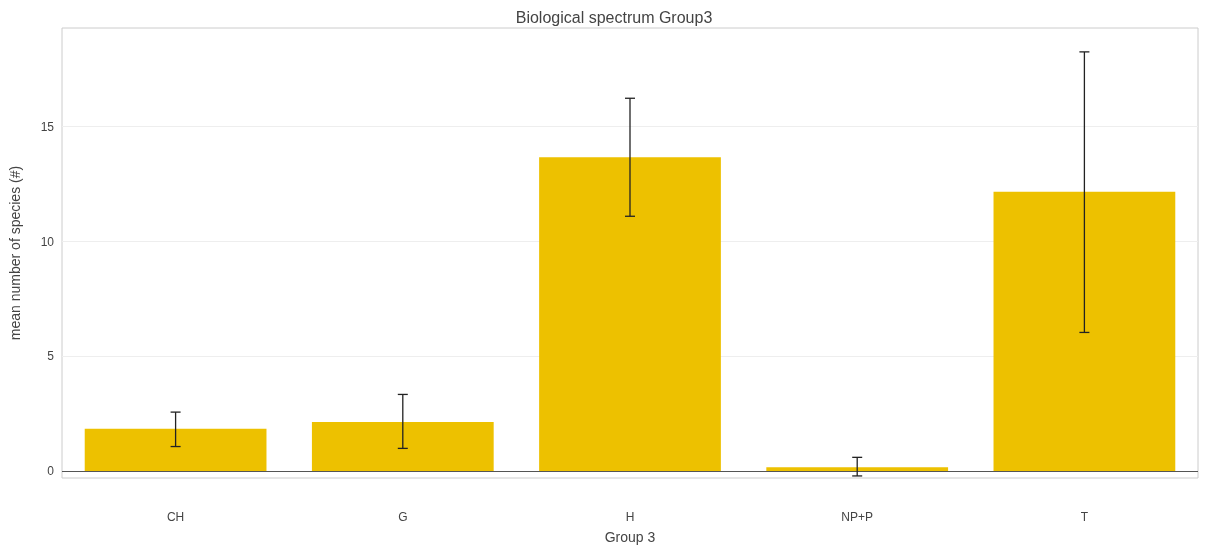  Describe the element at coordinates (51, 356) in the screenshot. I see `y-tick-label: 5` at that location.